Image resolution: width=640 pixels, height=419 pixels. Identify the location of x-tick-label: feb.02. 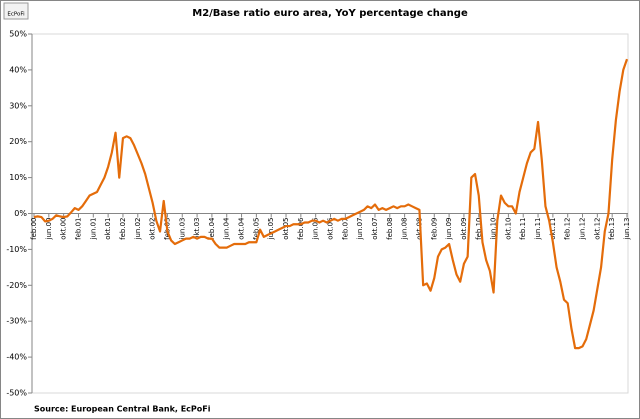
(123, 229).